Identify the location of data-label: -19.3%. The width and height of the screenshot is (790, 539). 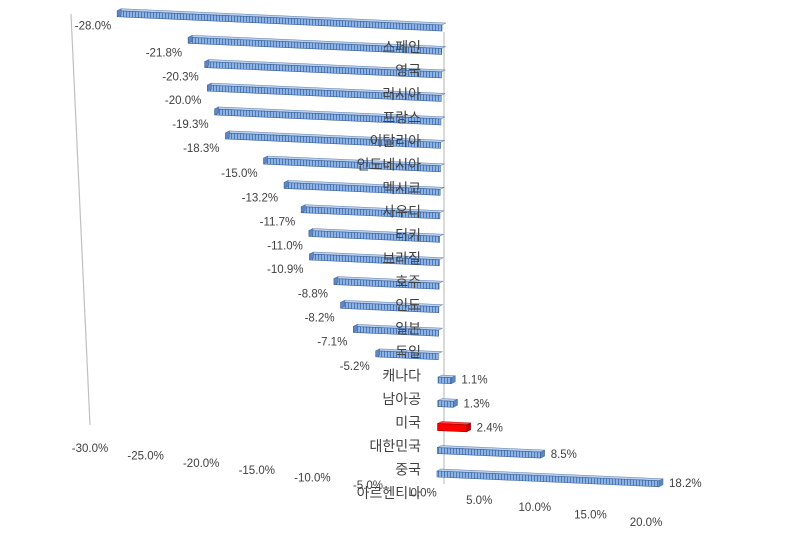
(190, 125).